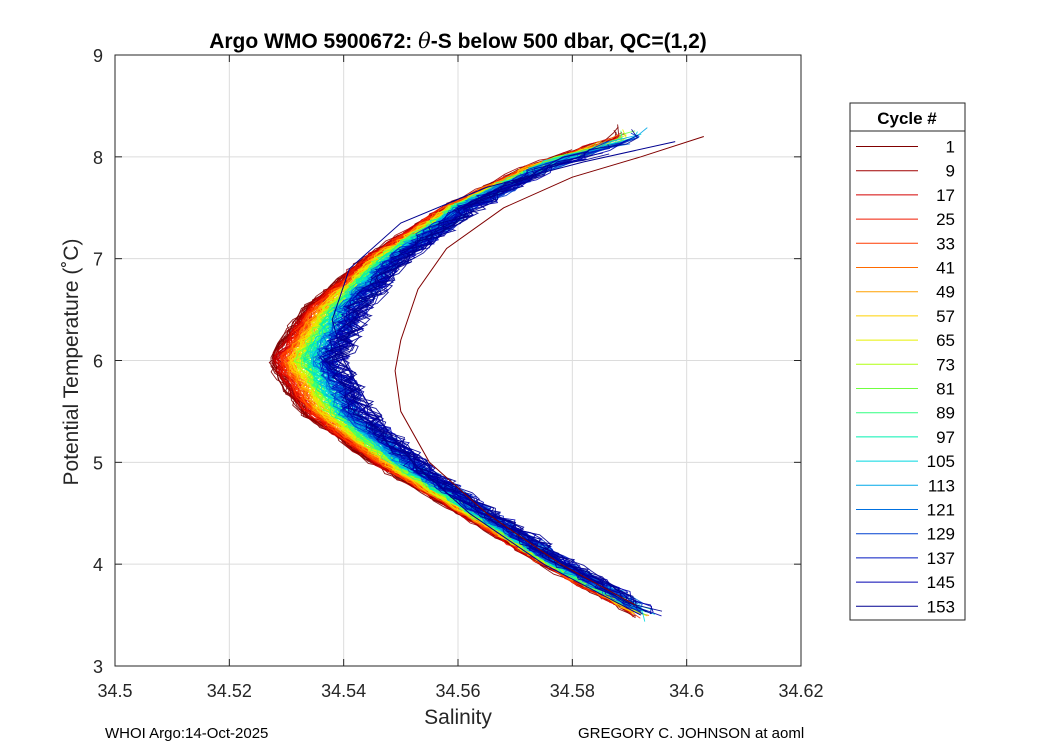 This screenshot has height=750, width=1050. I want to click on legend-label: 73, so click(945, 364).